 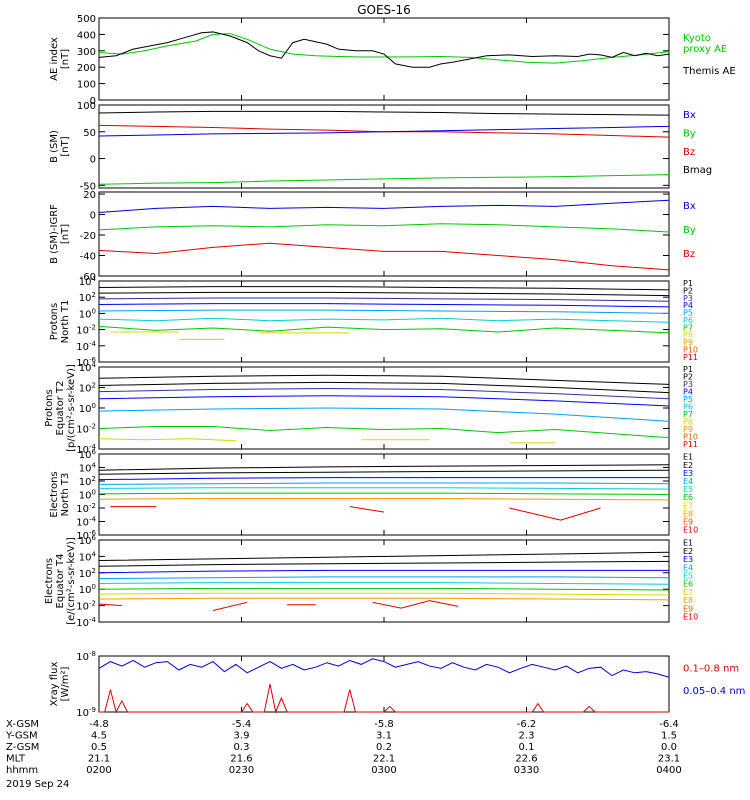 I want to click on legend-entry-line: E9, so click(x=688, y=521).